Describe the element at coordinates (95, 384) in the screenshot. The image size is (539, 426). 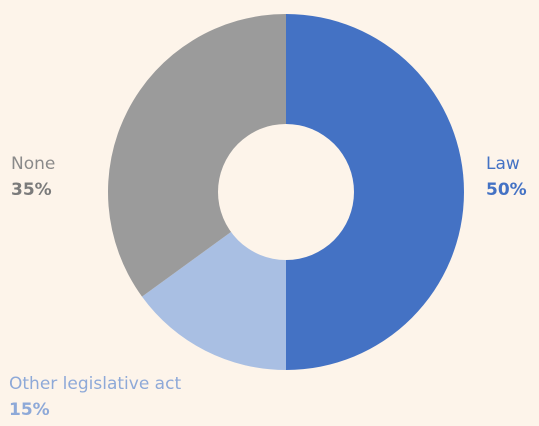
I see `label-other-legislative-act-name: Other legislative act` at that location.